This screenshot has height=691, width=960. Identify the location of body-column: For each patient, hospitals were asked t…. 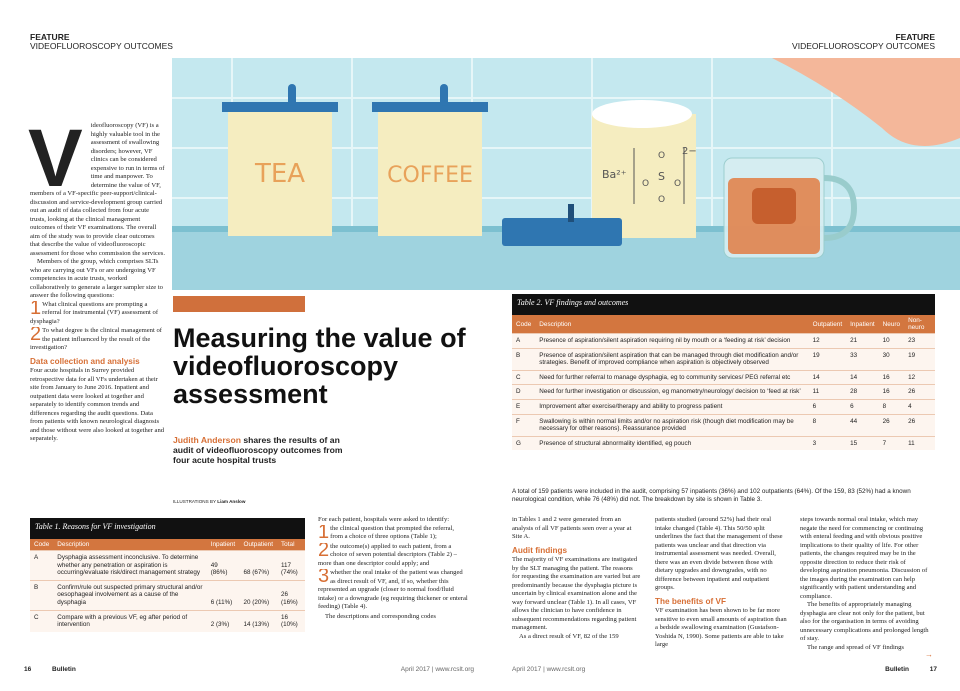
(393, 568).